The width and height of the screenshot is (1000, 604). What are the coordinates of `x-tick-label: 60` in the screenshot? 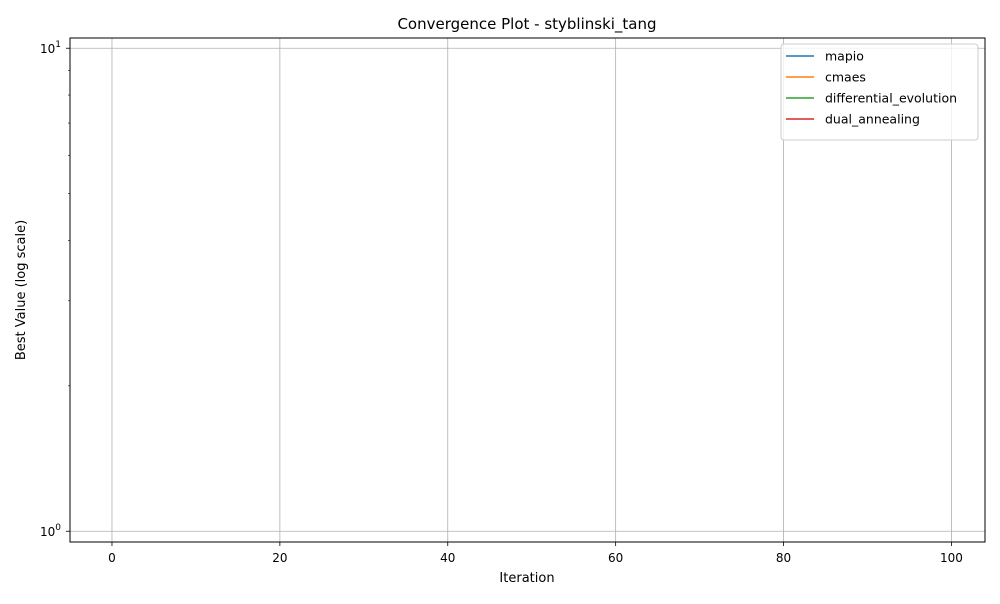 It's located at (615, 558).